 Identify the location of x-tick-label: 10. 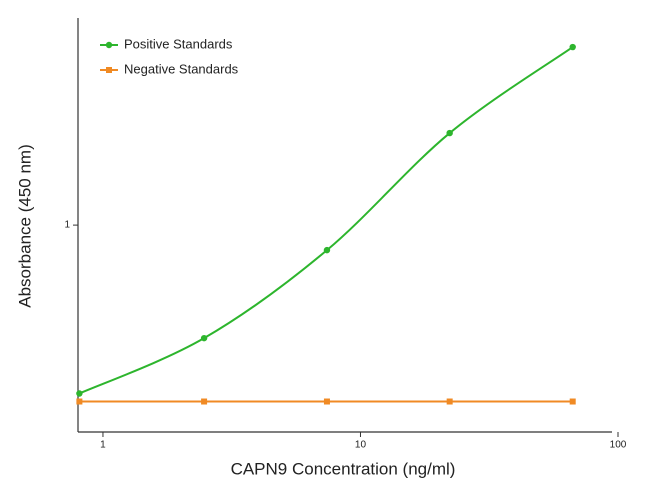
(361, 445).